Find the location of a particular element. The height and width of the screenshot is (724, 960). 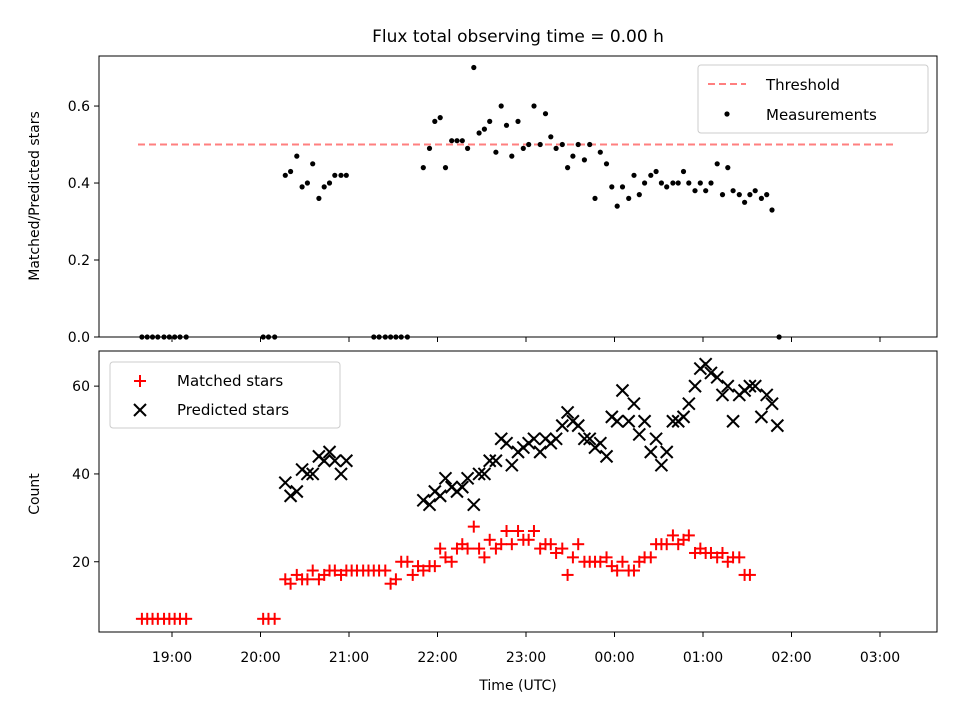

matched-legend-label: Matched stars is located at coordinates (230, 381).